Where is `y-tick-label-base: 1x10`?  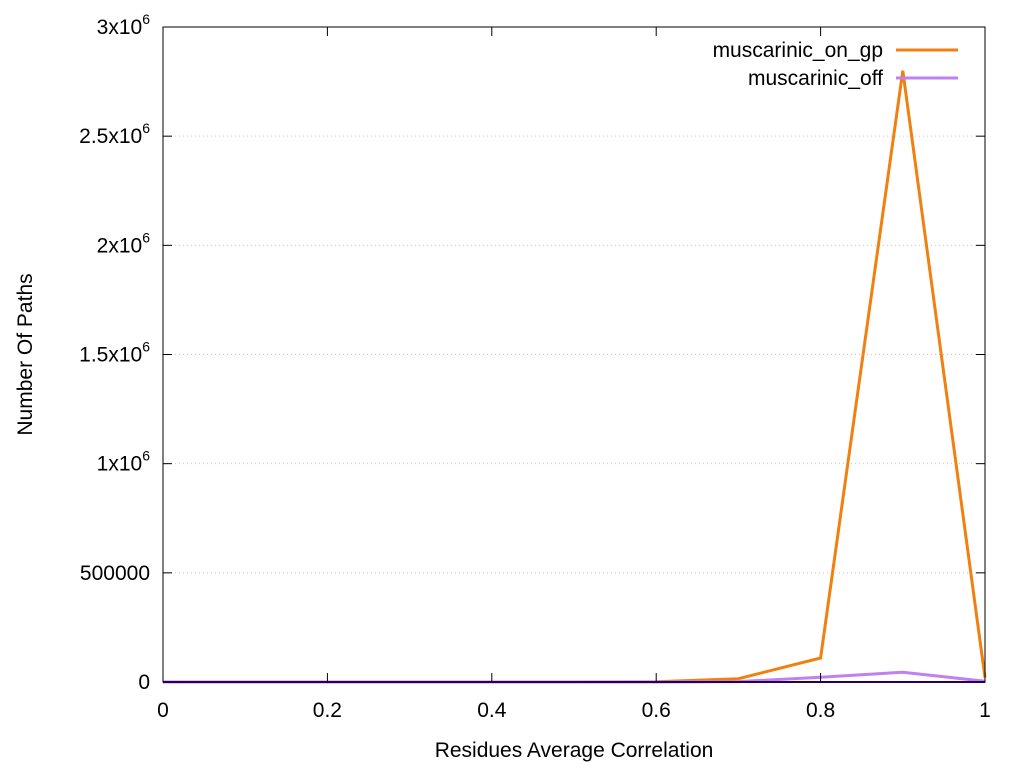 y-tick-label-base: 1x10 is located at coordinates (120, 464).